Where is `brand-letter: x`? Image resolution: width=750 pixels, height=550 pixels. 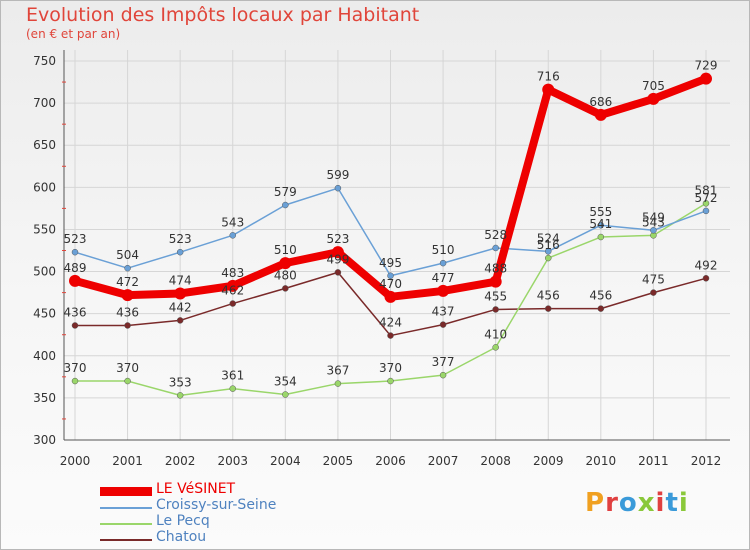
brand-letter: x is located at coordinates (646, 503).